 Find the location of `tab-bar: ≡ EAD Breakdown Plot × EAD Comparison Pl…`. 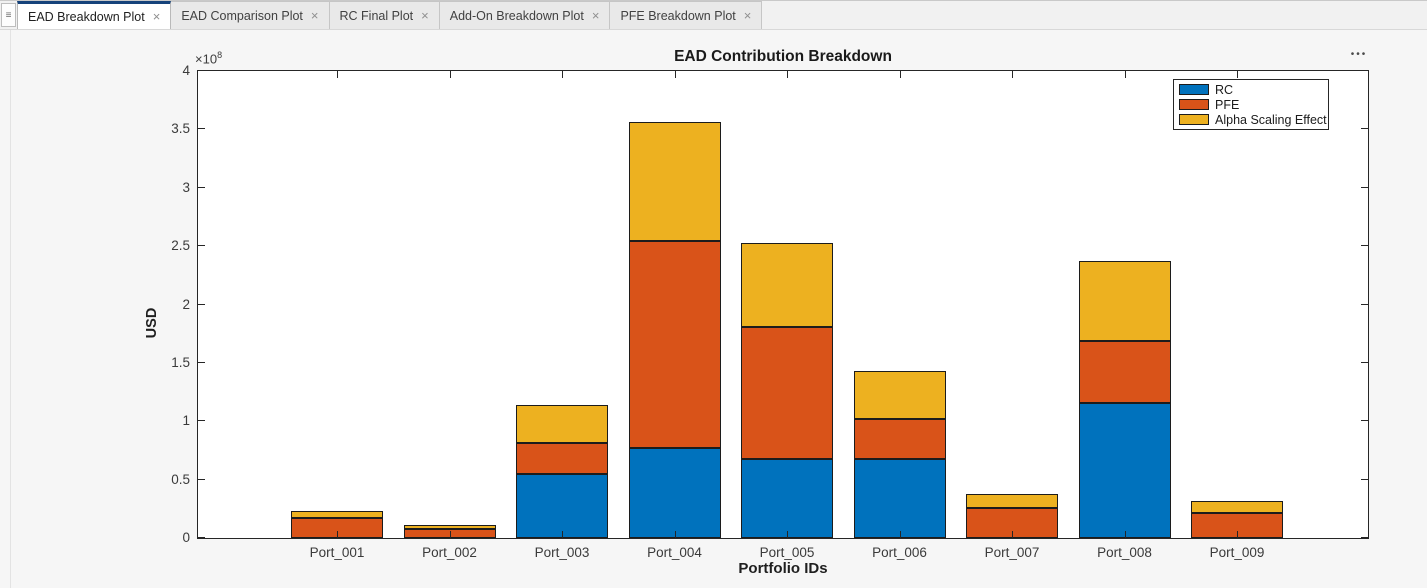

tab-bar: ≡ EAD Breakdown Plot × EAD Comparison Pl… is located at coordinates (713, 15).